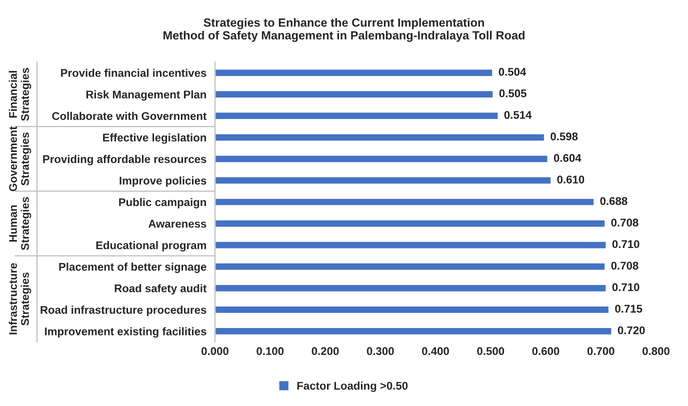 The height and width of the screenshot is (406, 688). What do you see at coordinates (270, 351) in the screenshot?
I see `x-tick-label: 0.100` at bounding box center [270, 351].